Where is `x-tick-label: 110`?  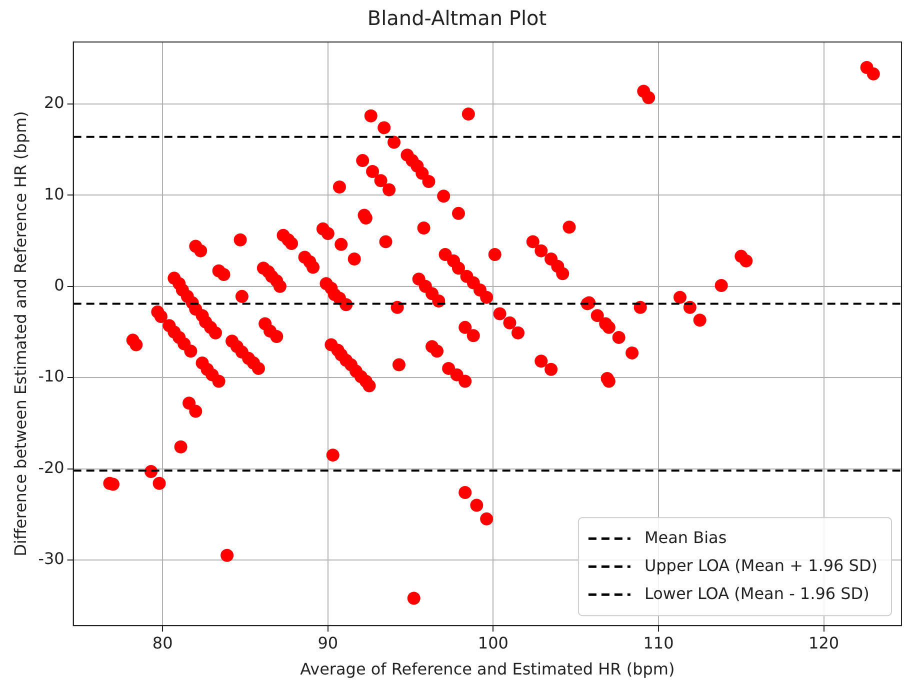
x-tick-label: 110 is located at coordinates (658, 642).